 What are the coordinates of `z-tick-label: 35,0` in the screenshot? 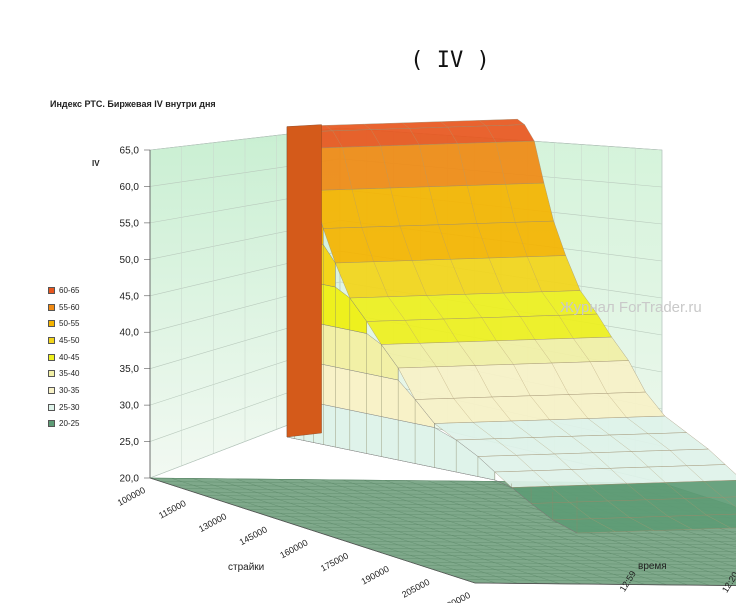 It's located at (130, 369).